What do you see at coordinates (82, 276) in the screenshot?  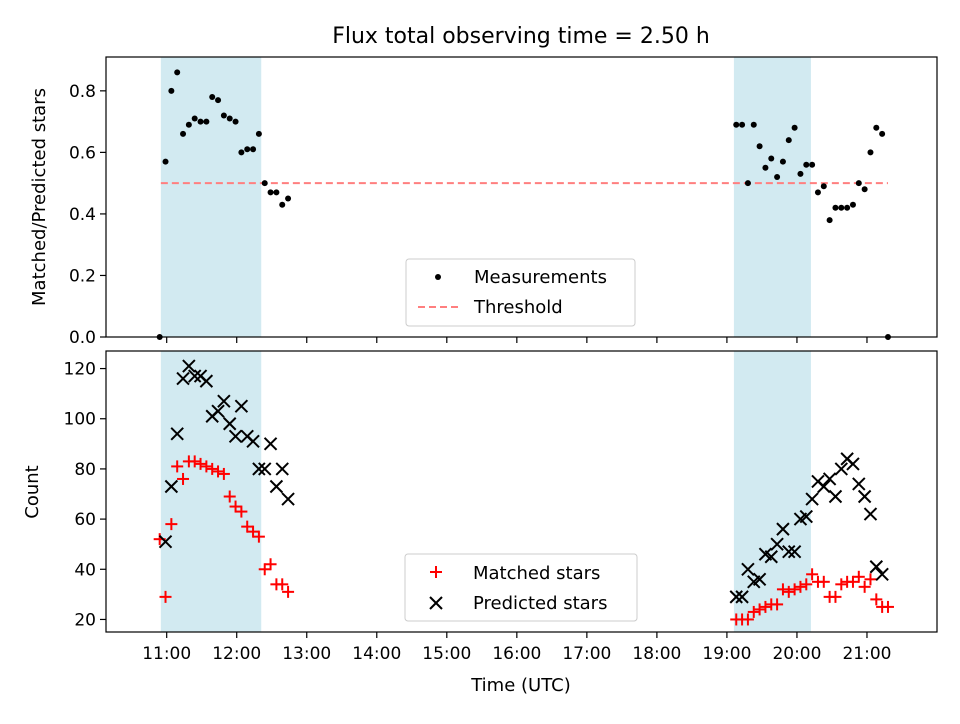 I see `y-tick-label: 0.2` at bounding box center [82, 276].